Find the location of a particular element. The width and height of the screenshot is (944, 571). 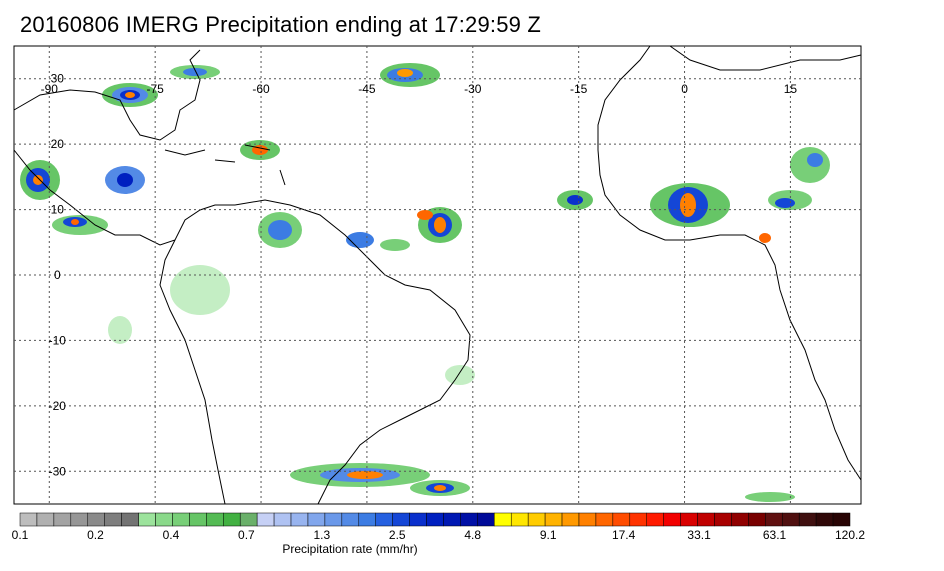

latitude-label: -30 is located at coordinates (58, 471).